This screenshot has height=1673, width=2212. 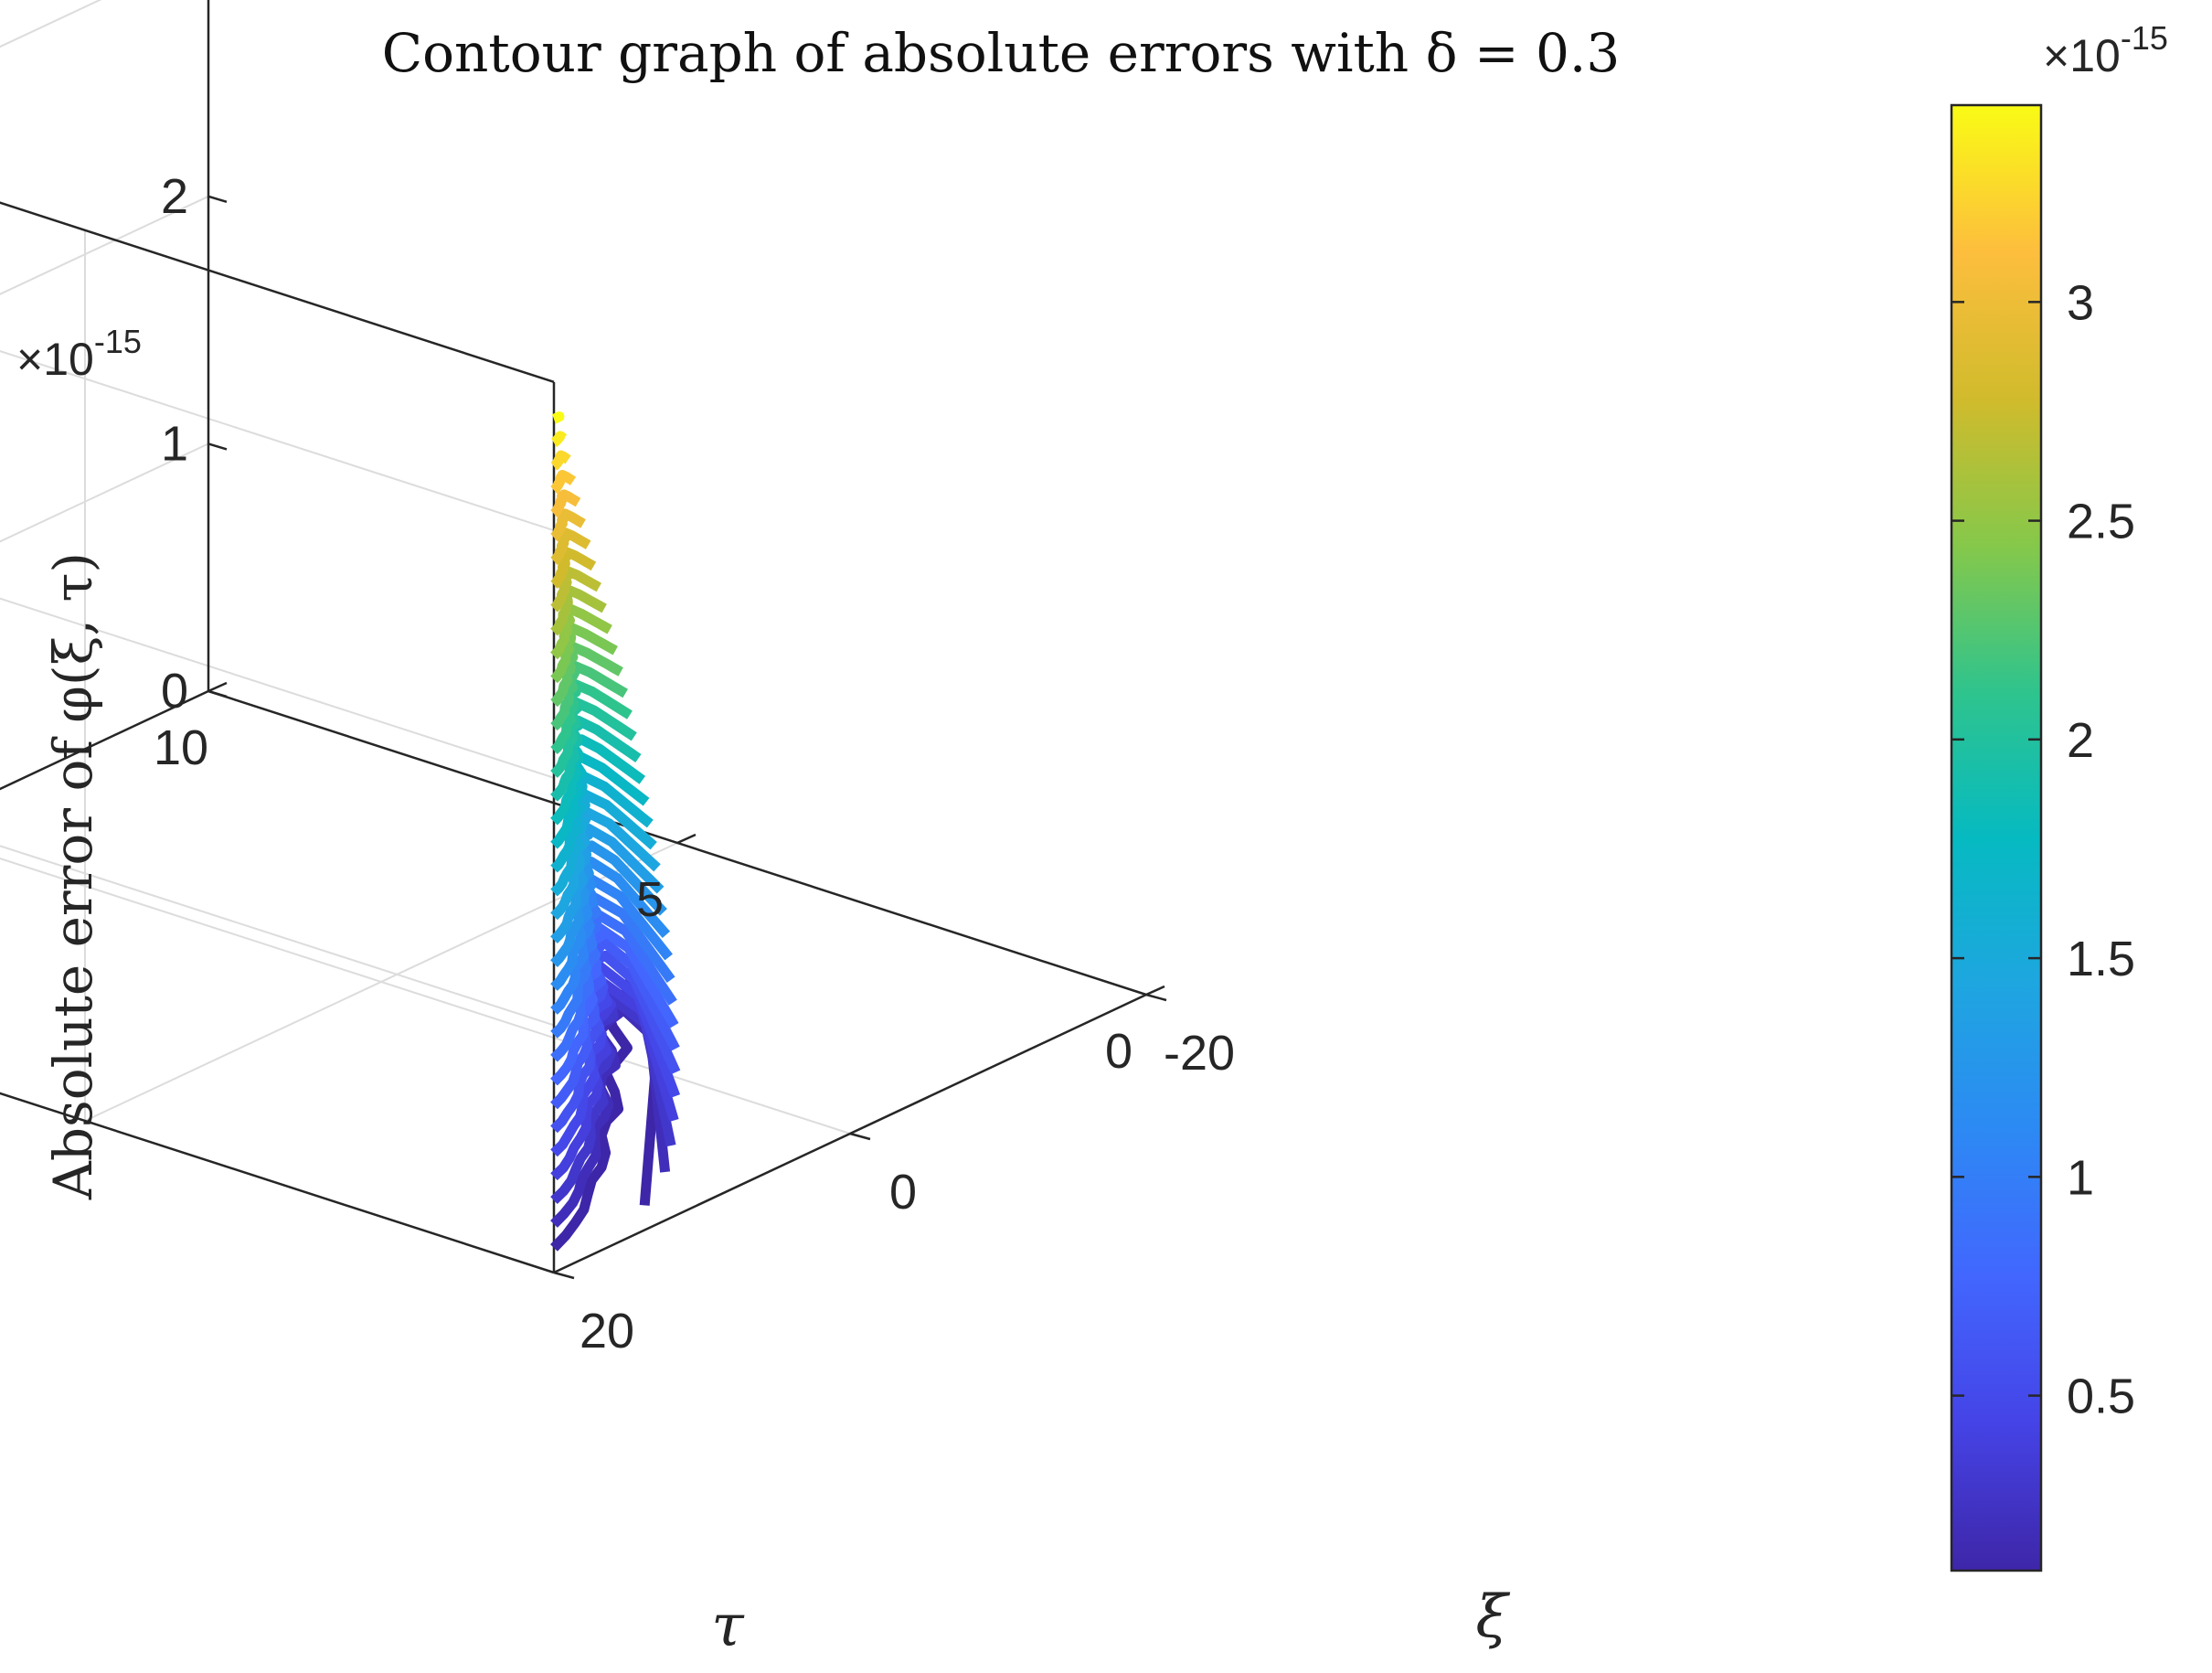 I want to click on colorbar-tick-label: 0.5, so click(x=2101, y=1396).